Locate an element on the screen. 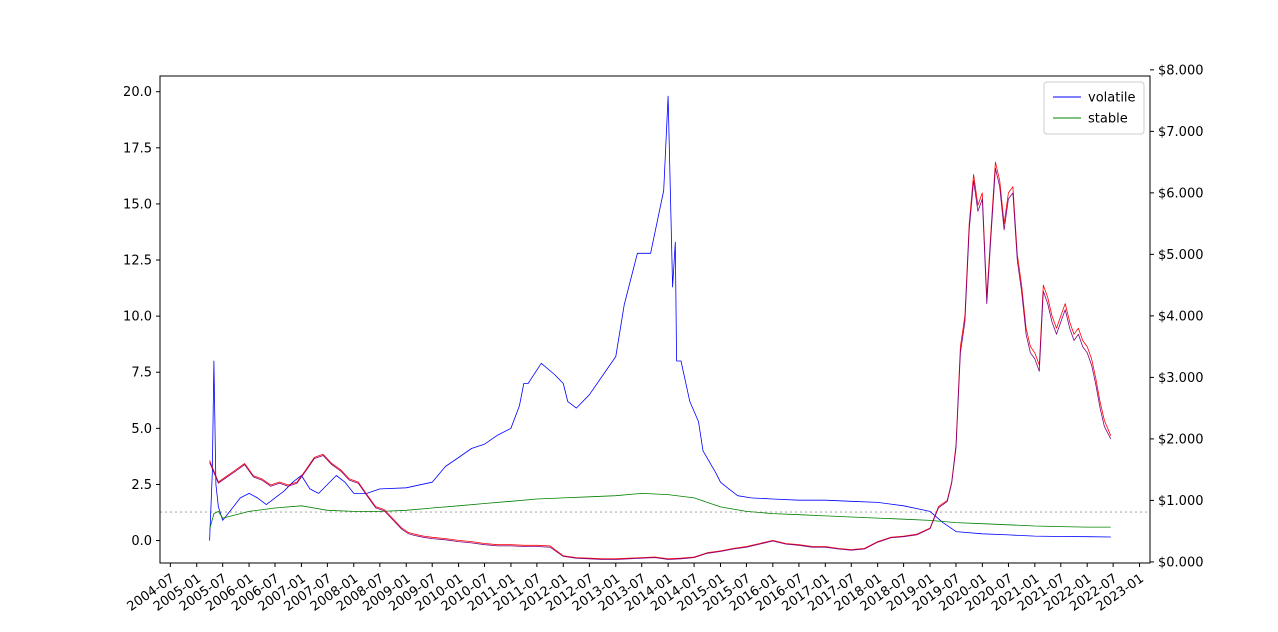 This screenshot has width=1278, height=632. y-tick-label: 12.5 is located at coordinates (137, 261).